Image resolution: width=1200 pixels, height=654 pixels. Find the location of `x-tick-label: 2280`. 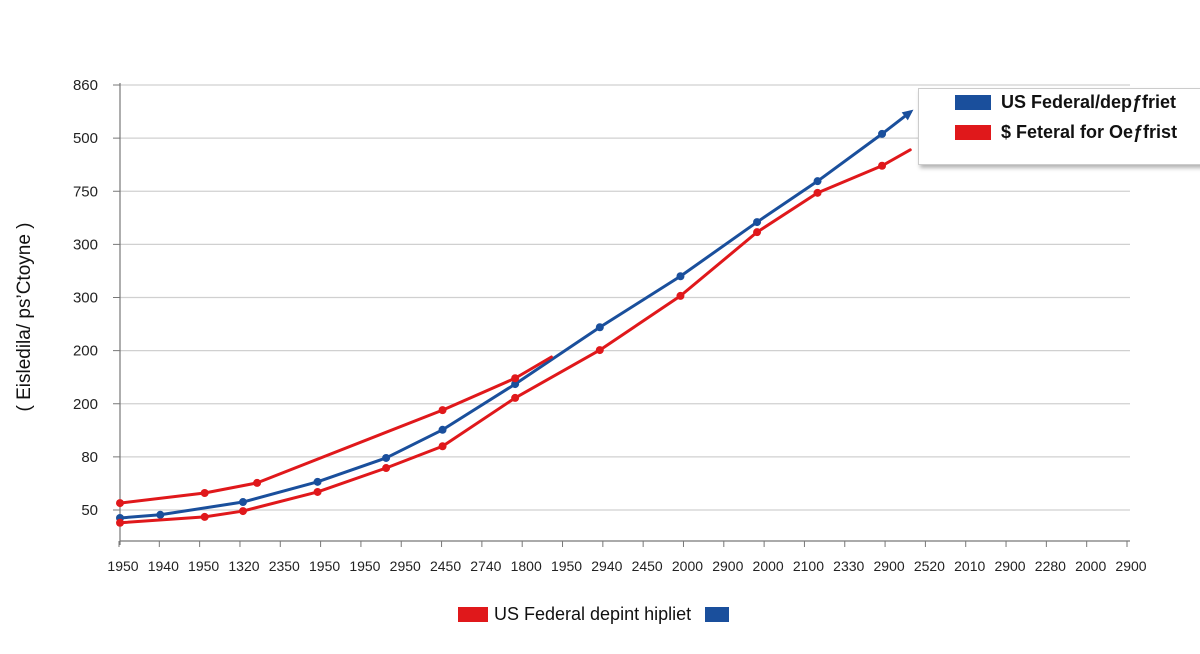

x-tick-label: 2280 is located at coordinates (1050, 566).